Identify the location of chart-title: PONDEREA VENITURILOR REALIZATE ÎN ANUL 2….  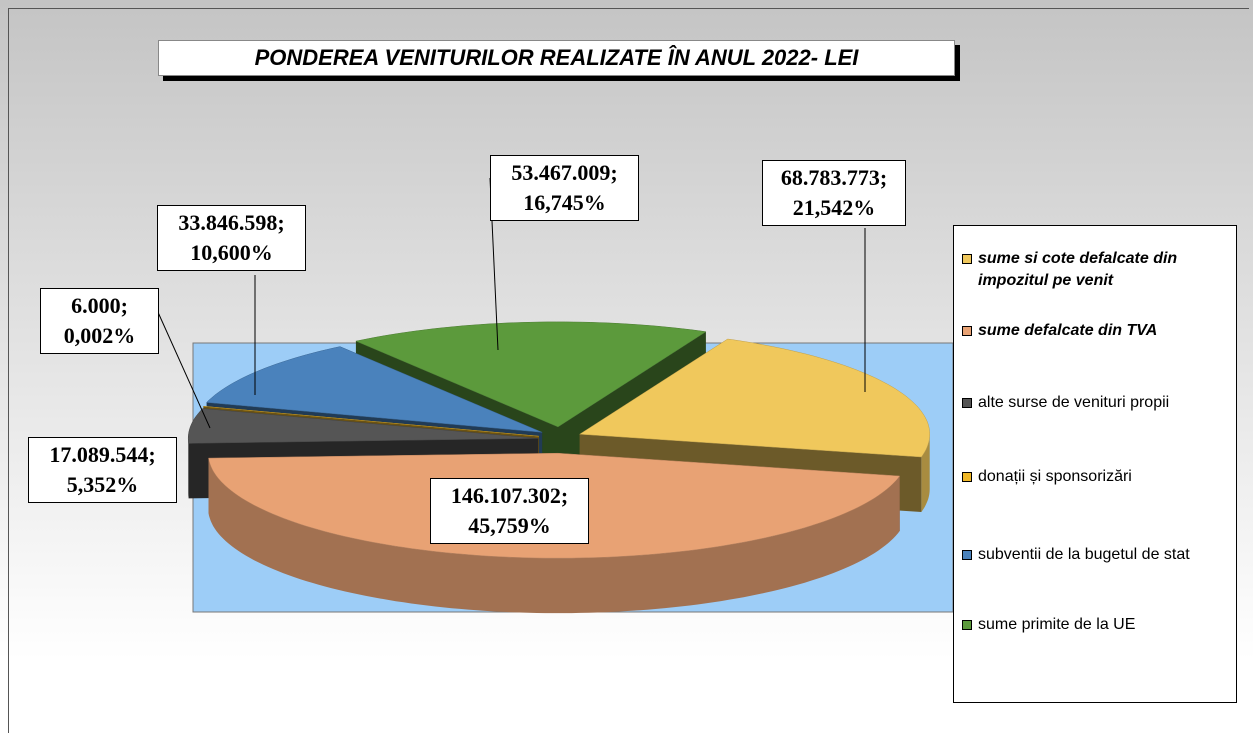
(556, 58).